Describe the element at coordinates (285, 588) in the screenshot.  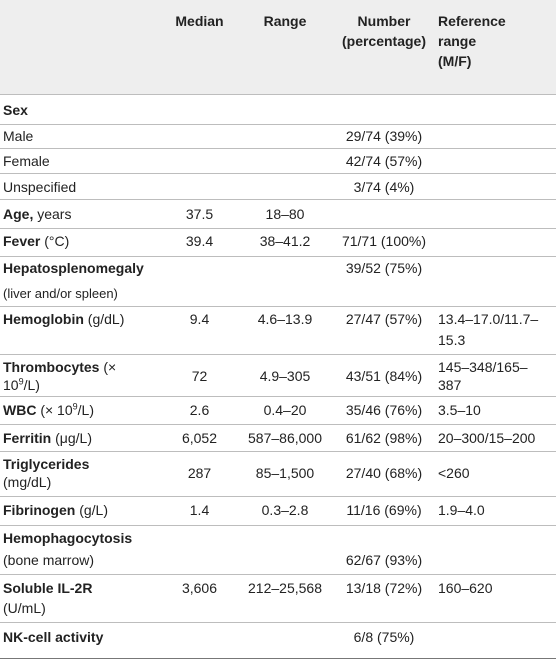
I see `row-il2r-range: 212–25,568` at that location.